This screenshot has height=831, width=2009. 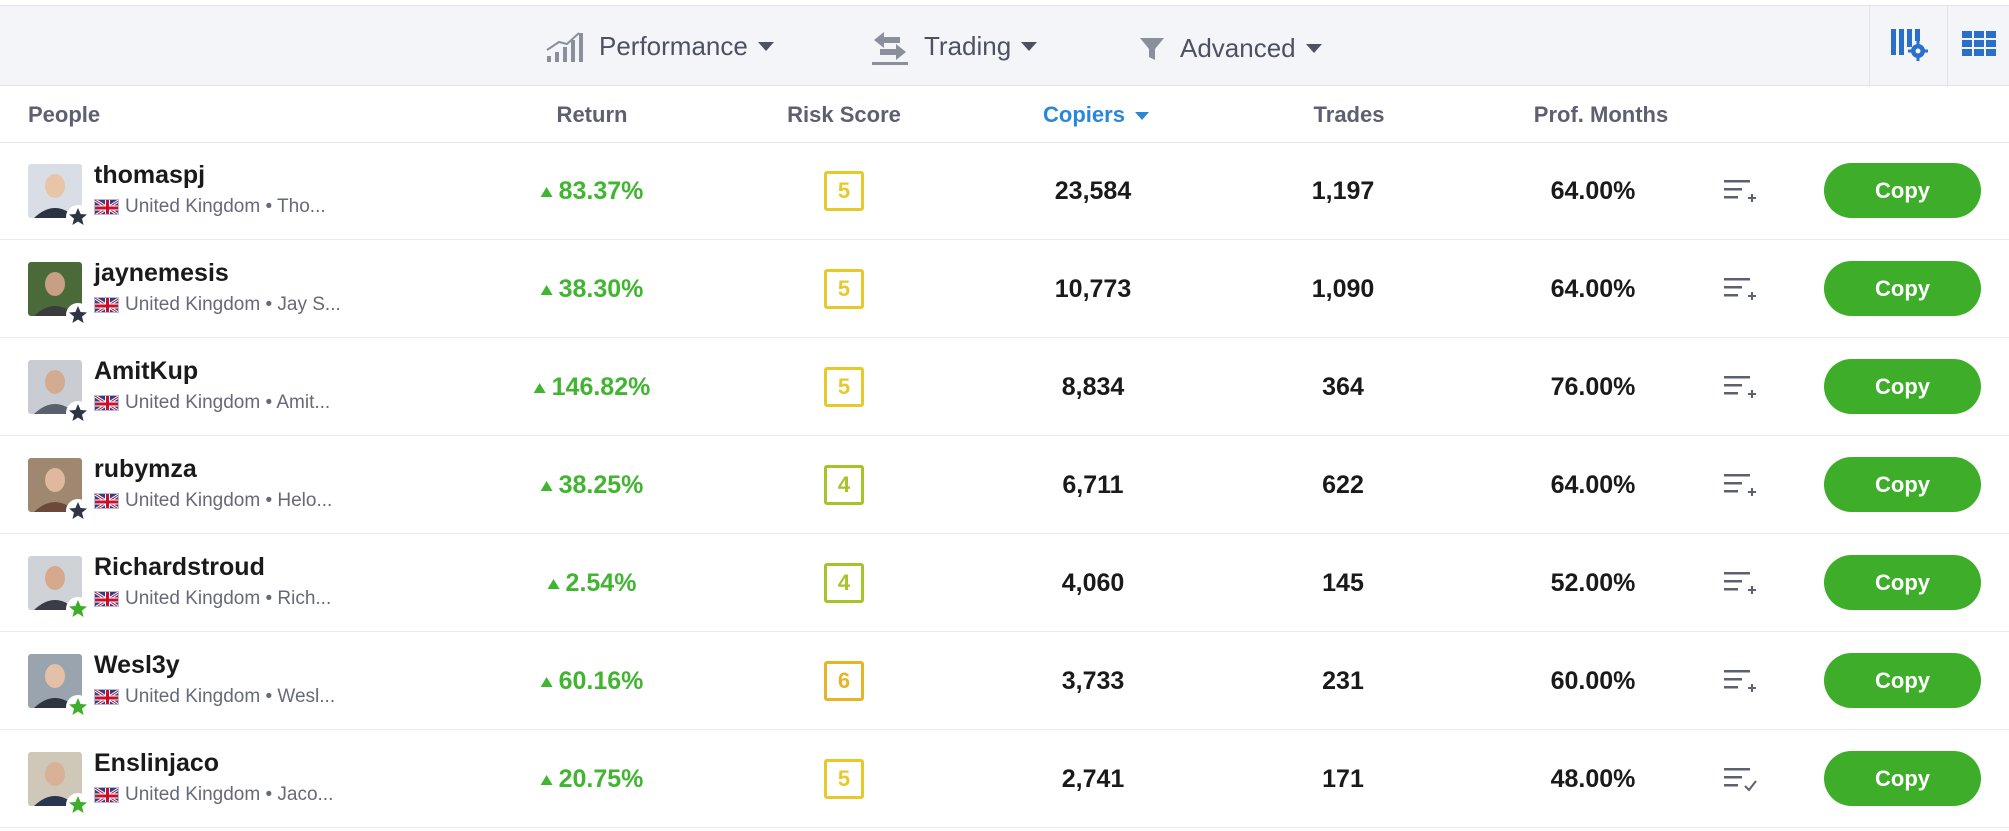 I want to click on column-header-prof-months: Prof. Months, so click(x=1601, y=114).